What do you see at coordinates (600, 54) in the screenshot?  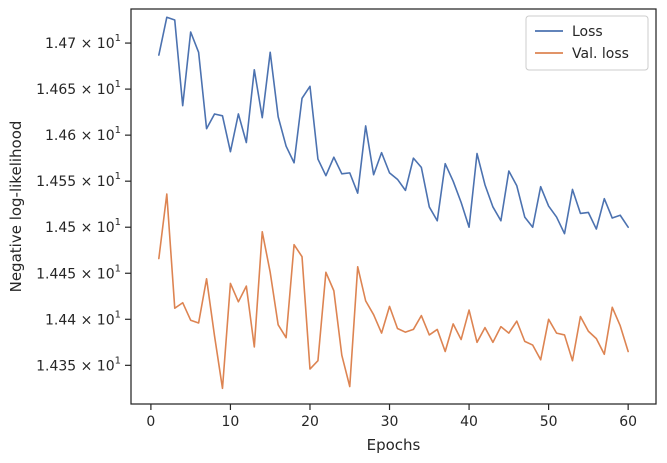 I see `legend-label-val-loss: Val. loss` at bounding box center [600, 54].